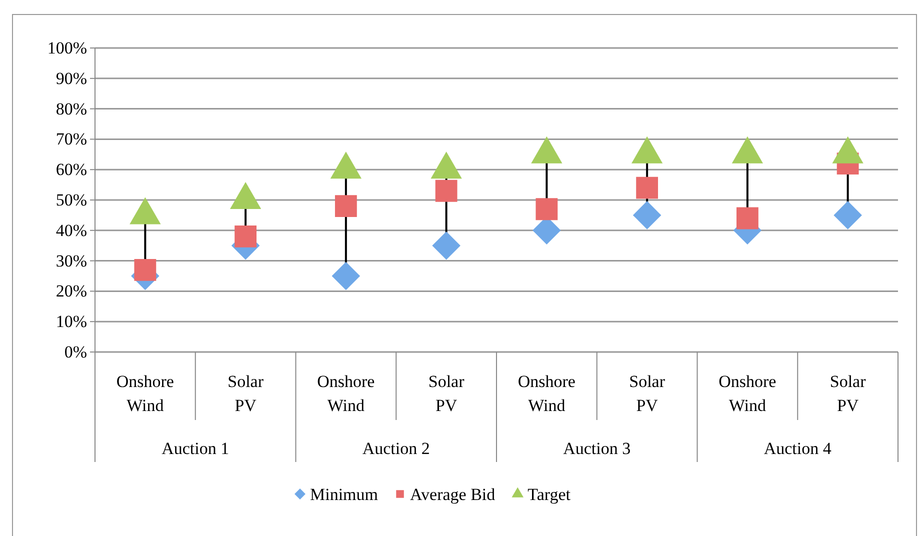 The width and height of the screenshot is (918, 536). Describe the element at coordinates (71, 200) in the screenshot. I see `y-tick-label: 50%` at that location.